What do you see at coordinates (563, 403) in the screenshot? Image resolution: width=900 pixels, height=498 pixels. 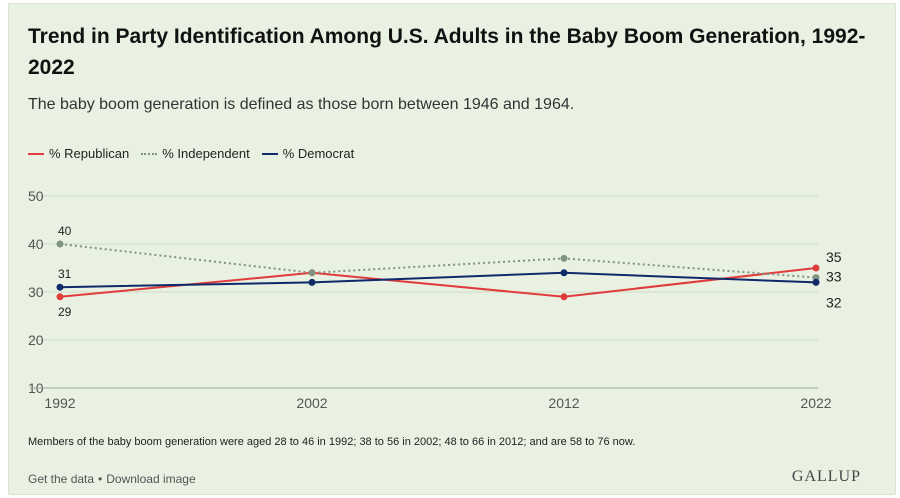 I see `x-tick-label-2012: 2012` at bounding box center [563, 403].